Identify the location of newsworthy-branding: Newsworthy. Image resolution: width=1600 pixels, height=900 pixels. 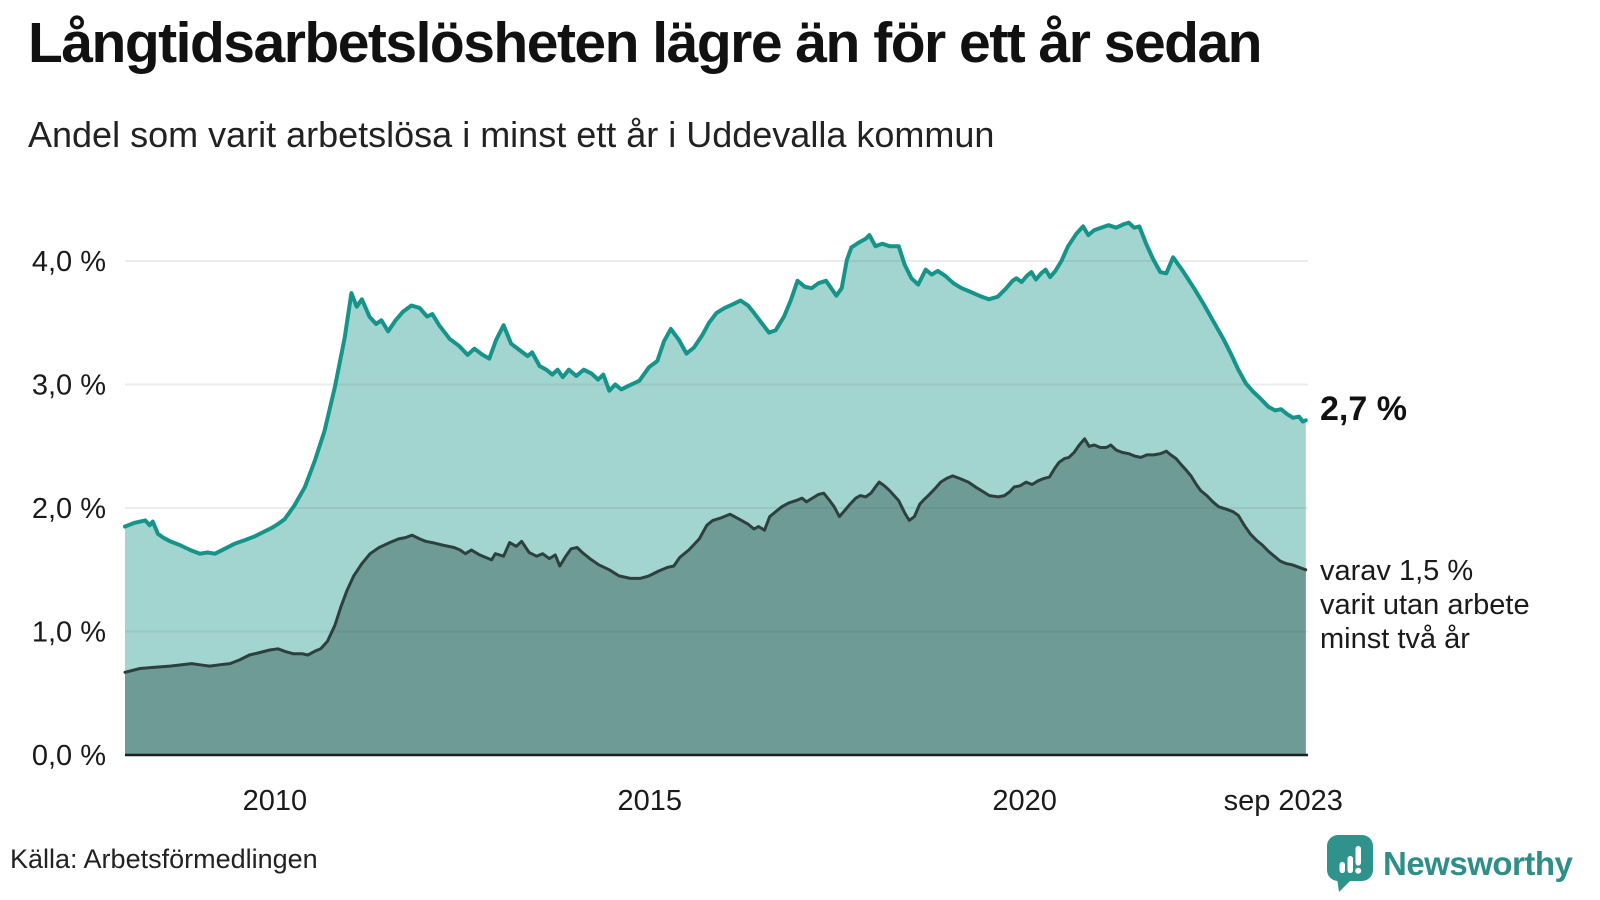
(1449, 864).